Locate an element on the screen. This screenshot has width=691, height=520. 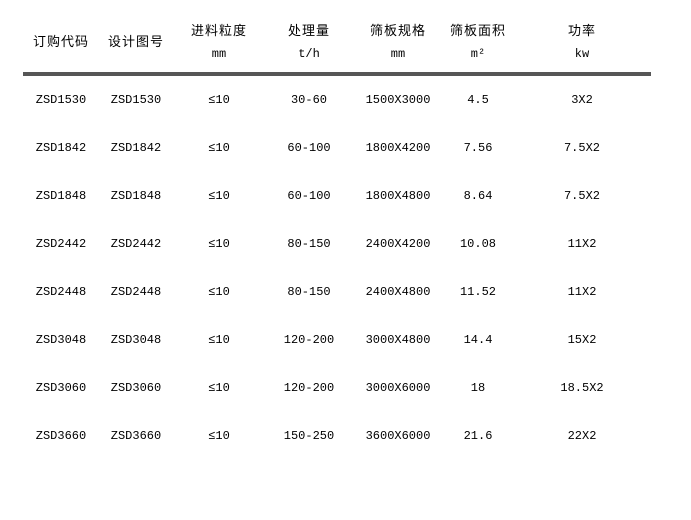
column-label: 处理量 is located at coordinates (308, 31).